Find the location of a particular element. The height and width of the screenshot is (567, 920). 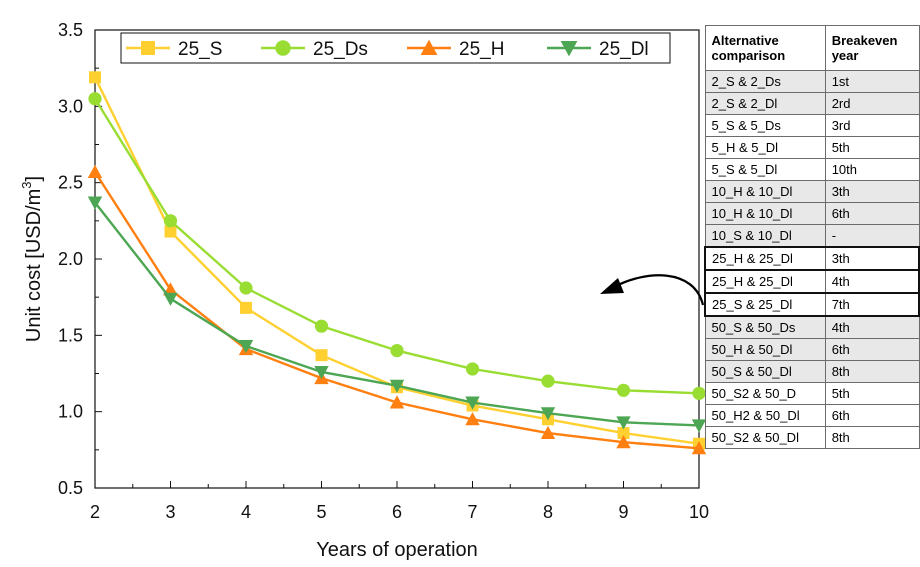

x-tick-label: 7 is located at coordinates (472, 512).